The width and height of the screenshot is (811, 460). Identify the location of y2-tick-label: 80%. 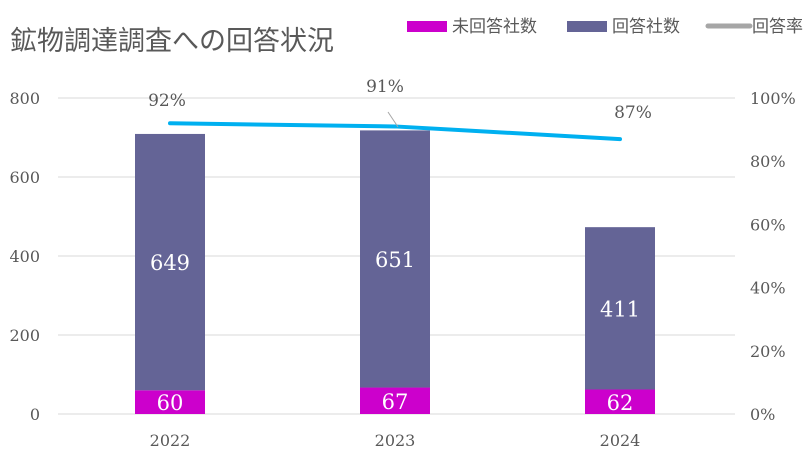
(768, 161).